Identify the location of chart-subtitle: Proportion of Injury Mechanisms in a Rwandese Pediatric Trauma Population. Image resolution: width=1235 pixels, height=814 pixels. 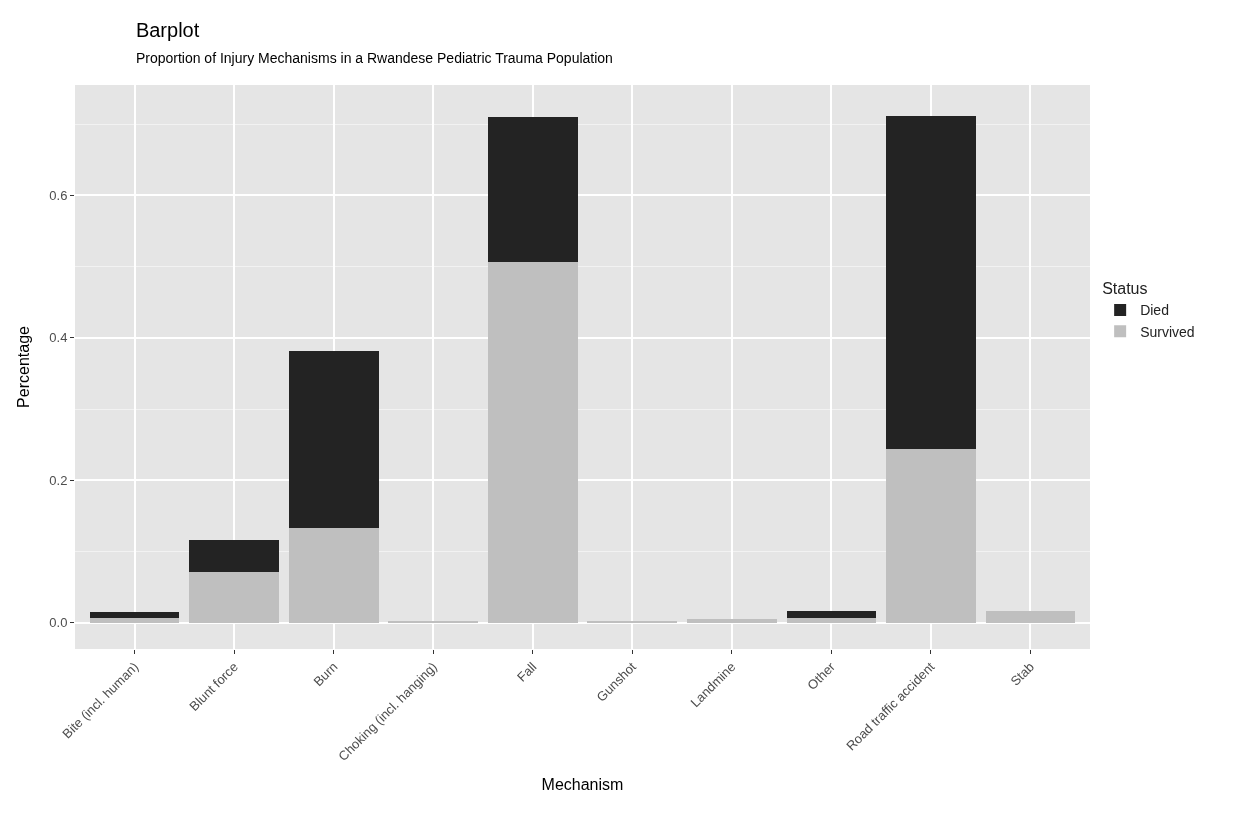
(374, 57).